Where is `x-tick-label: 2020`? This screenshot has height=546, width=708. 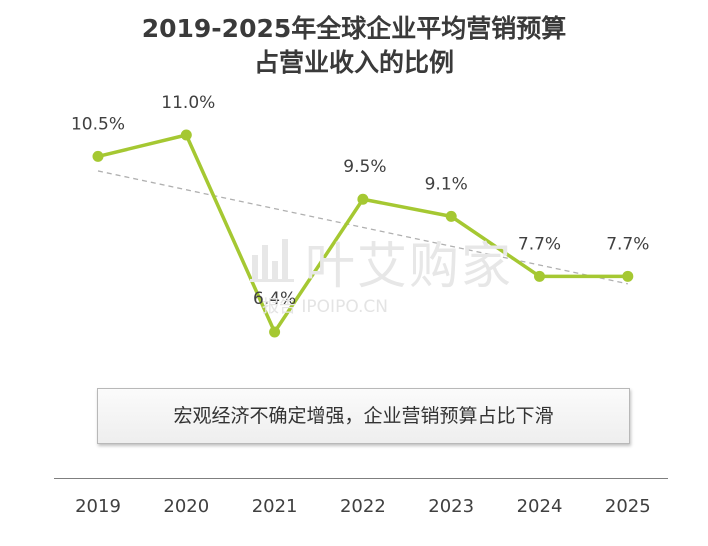
x-tick-label: 2020 is located at coordinates (186, 506).